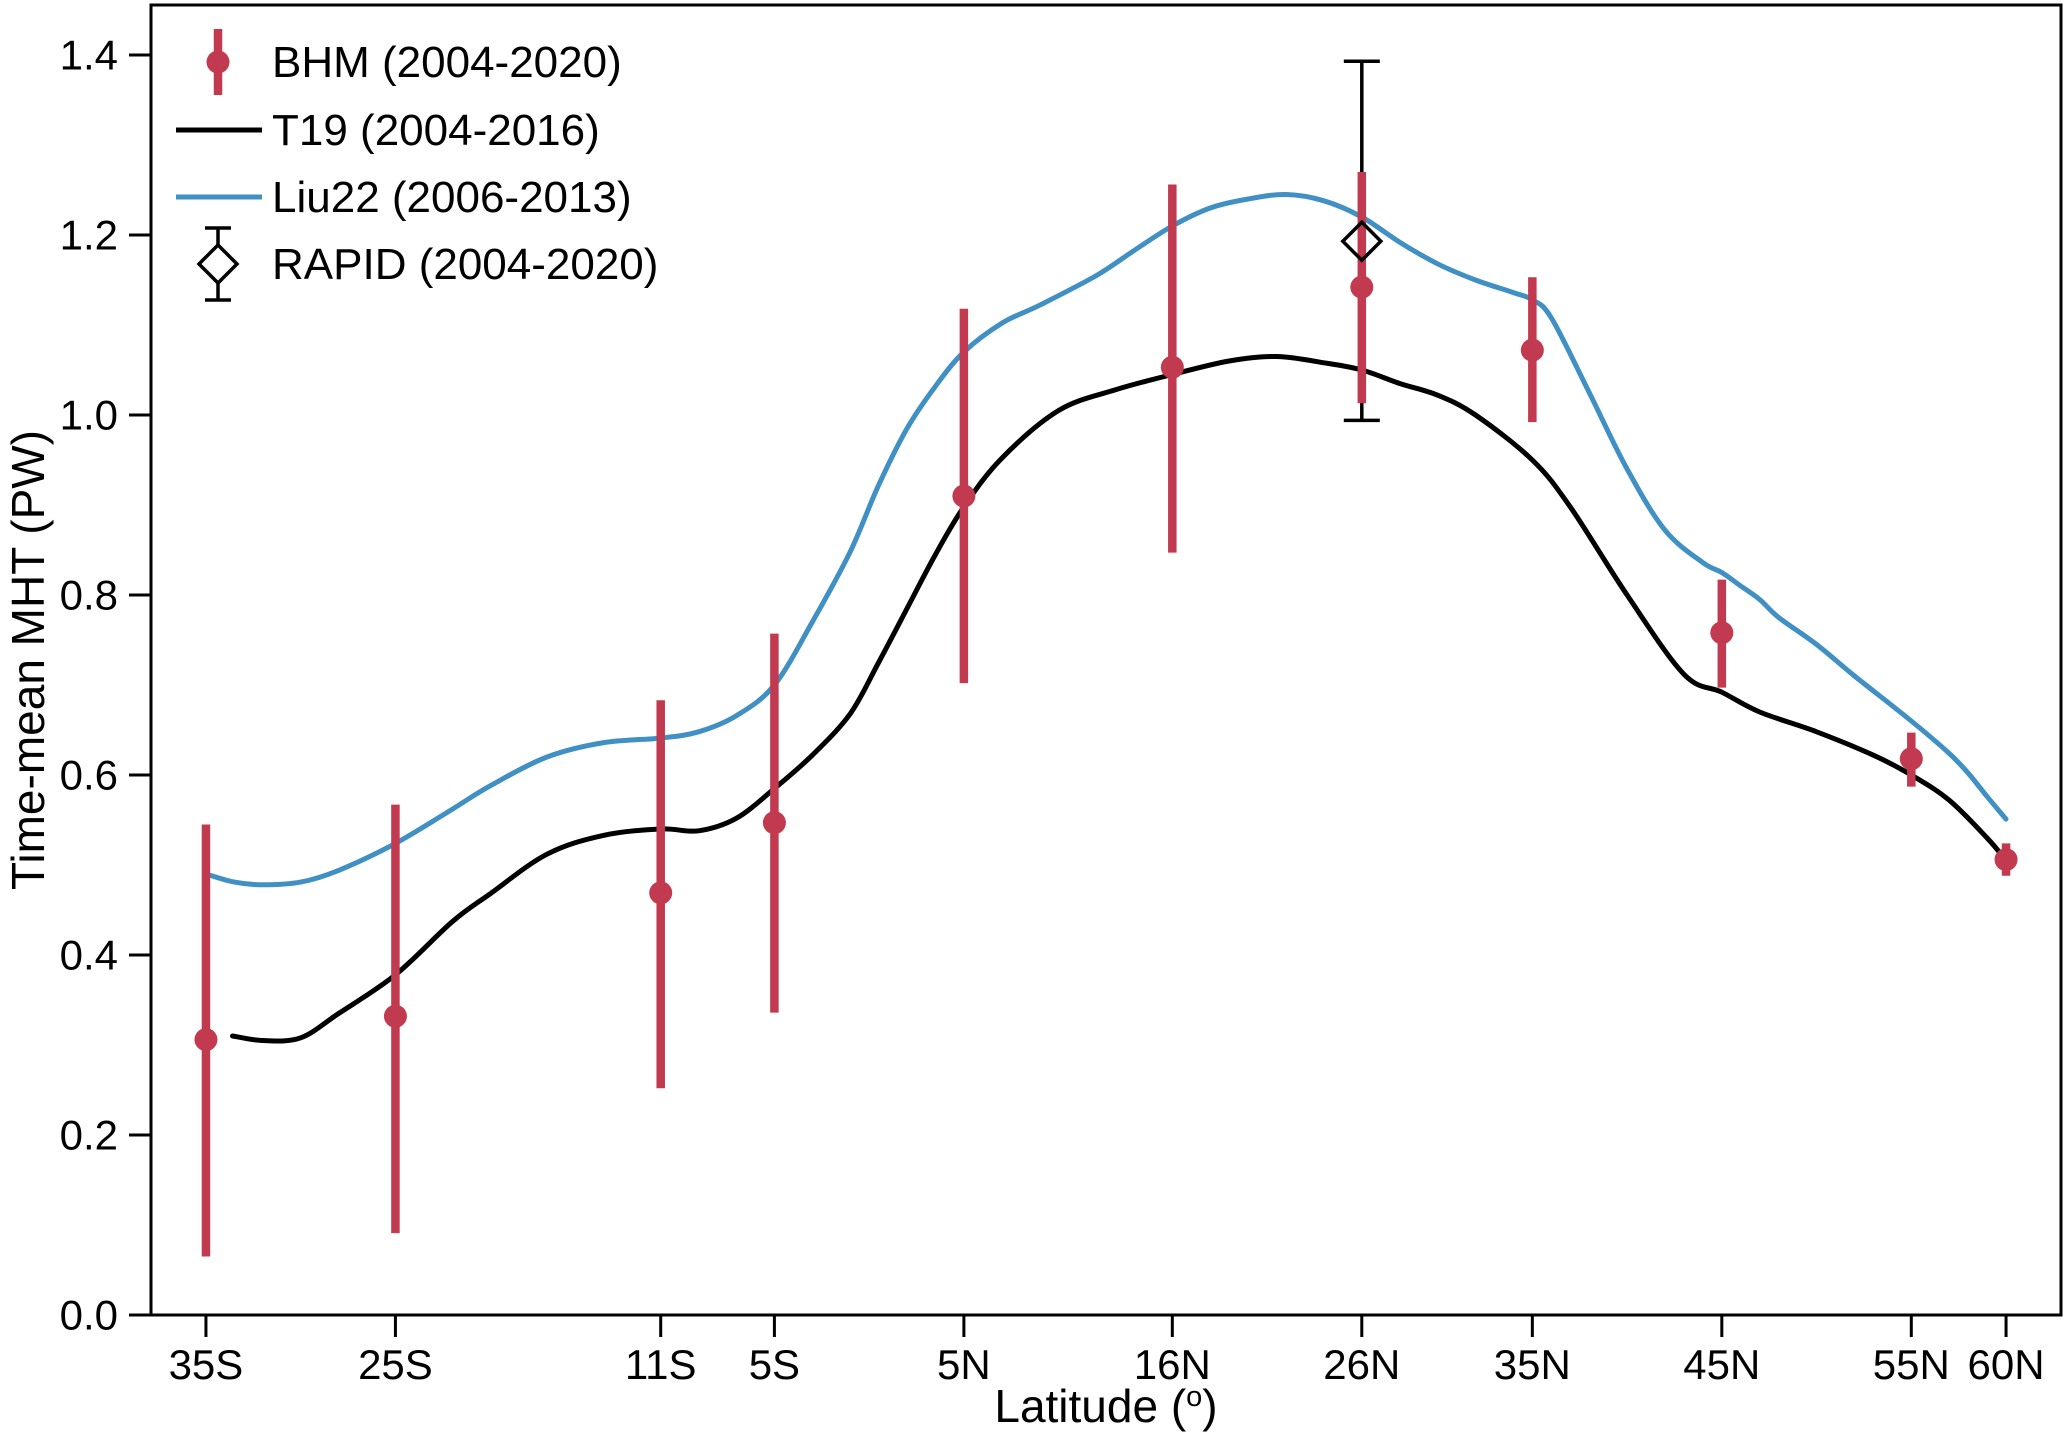 This screenshot has width=2067, height=1448. Describe the element at coordinates (661, 1364) in the screenshot. I see `x-tick-label: 11S` at that location.